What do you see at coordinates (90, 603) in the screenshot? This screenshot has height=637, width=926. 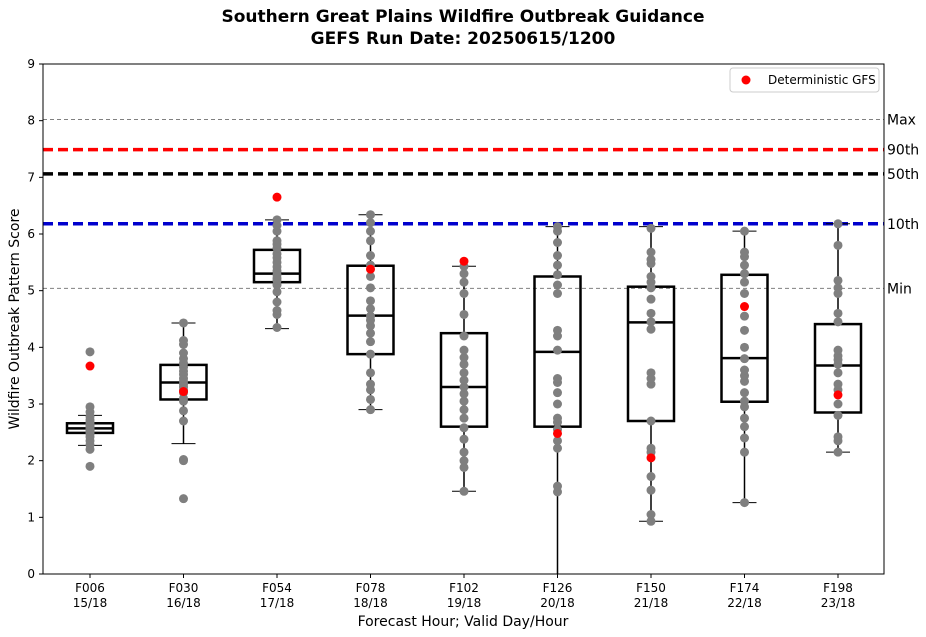 I see `x-tick-label-valid: 15/18` at bounding box center [90, 603].